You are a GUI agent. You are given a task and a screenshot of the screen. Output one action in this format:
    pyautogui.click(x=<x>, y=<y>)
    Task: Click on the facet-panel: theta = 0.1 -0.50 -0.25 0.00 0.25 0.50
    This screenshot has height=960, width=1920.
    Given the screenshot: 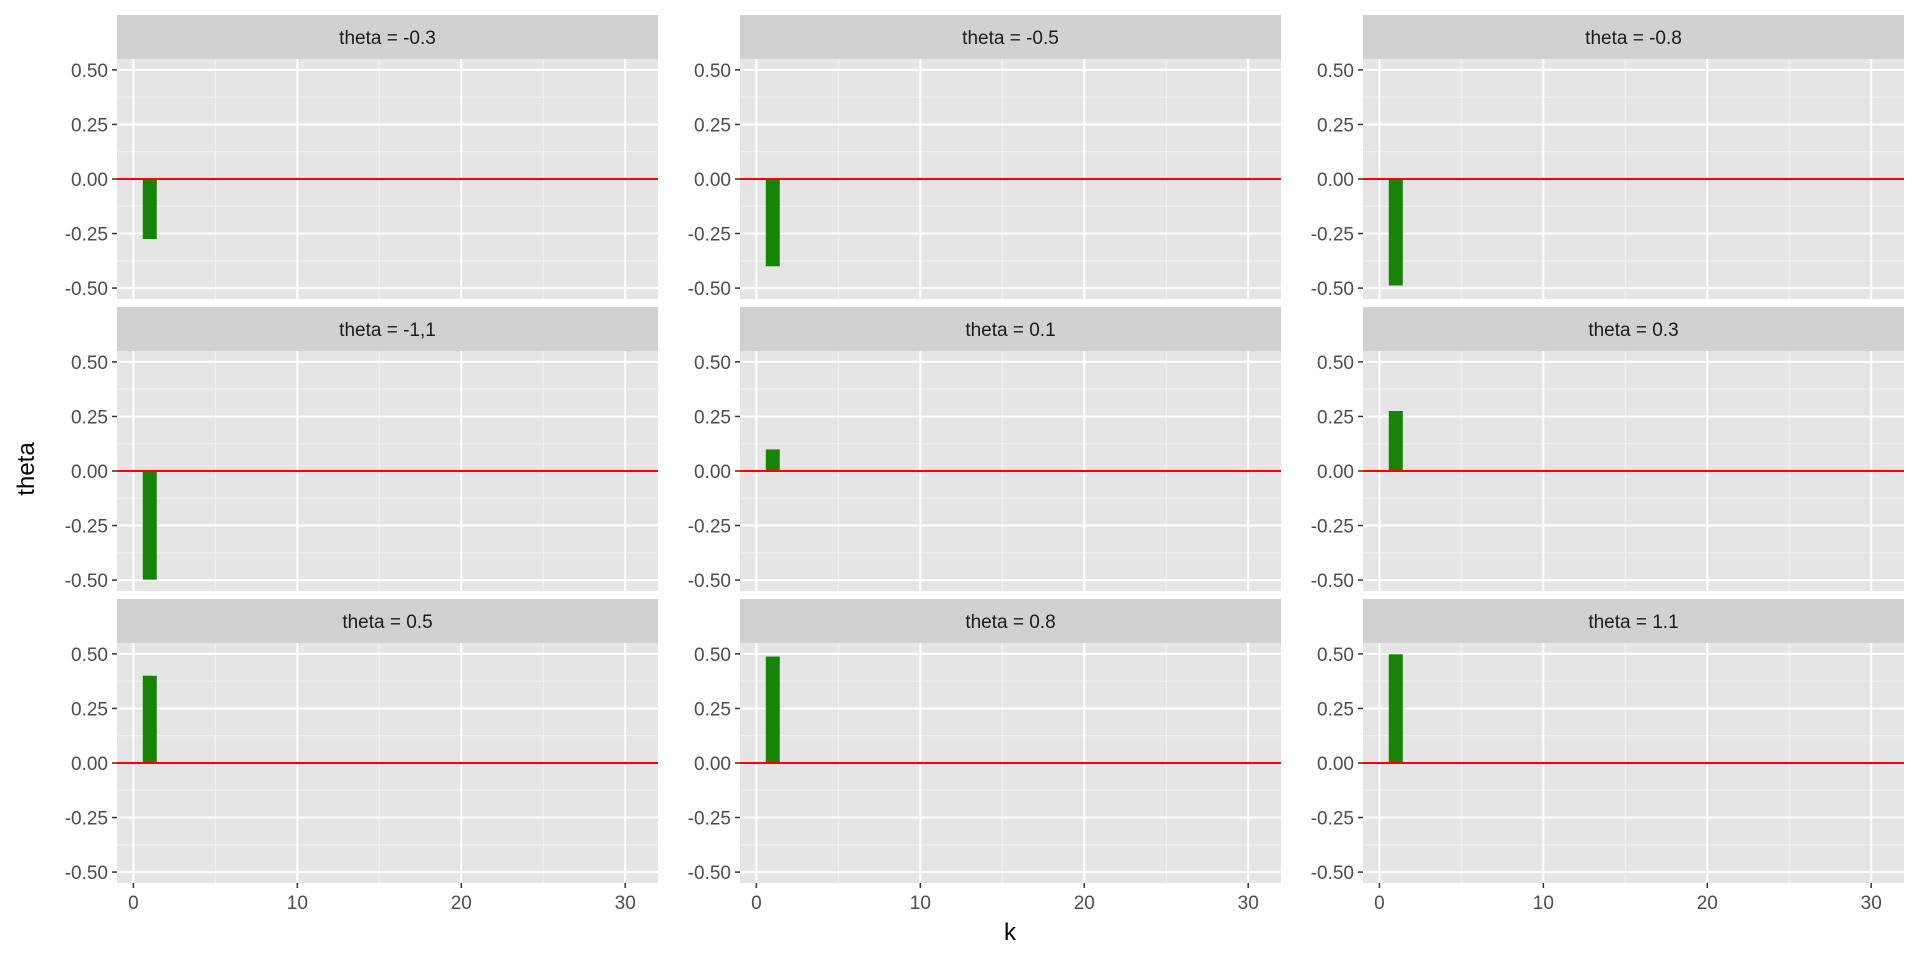 What is the action you would take?
    pyautogui.click(x=984, y=449)
    